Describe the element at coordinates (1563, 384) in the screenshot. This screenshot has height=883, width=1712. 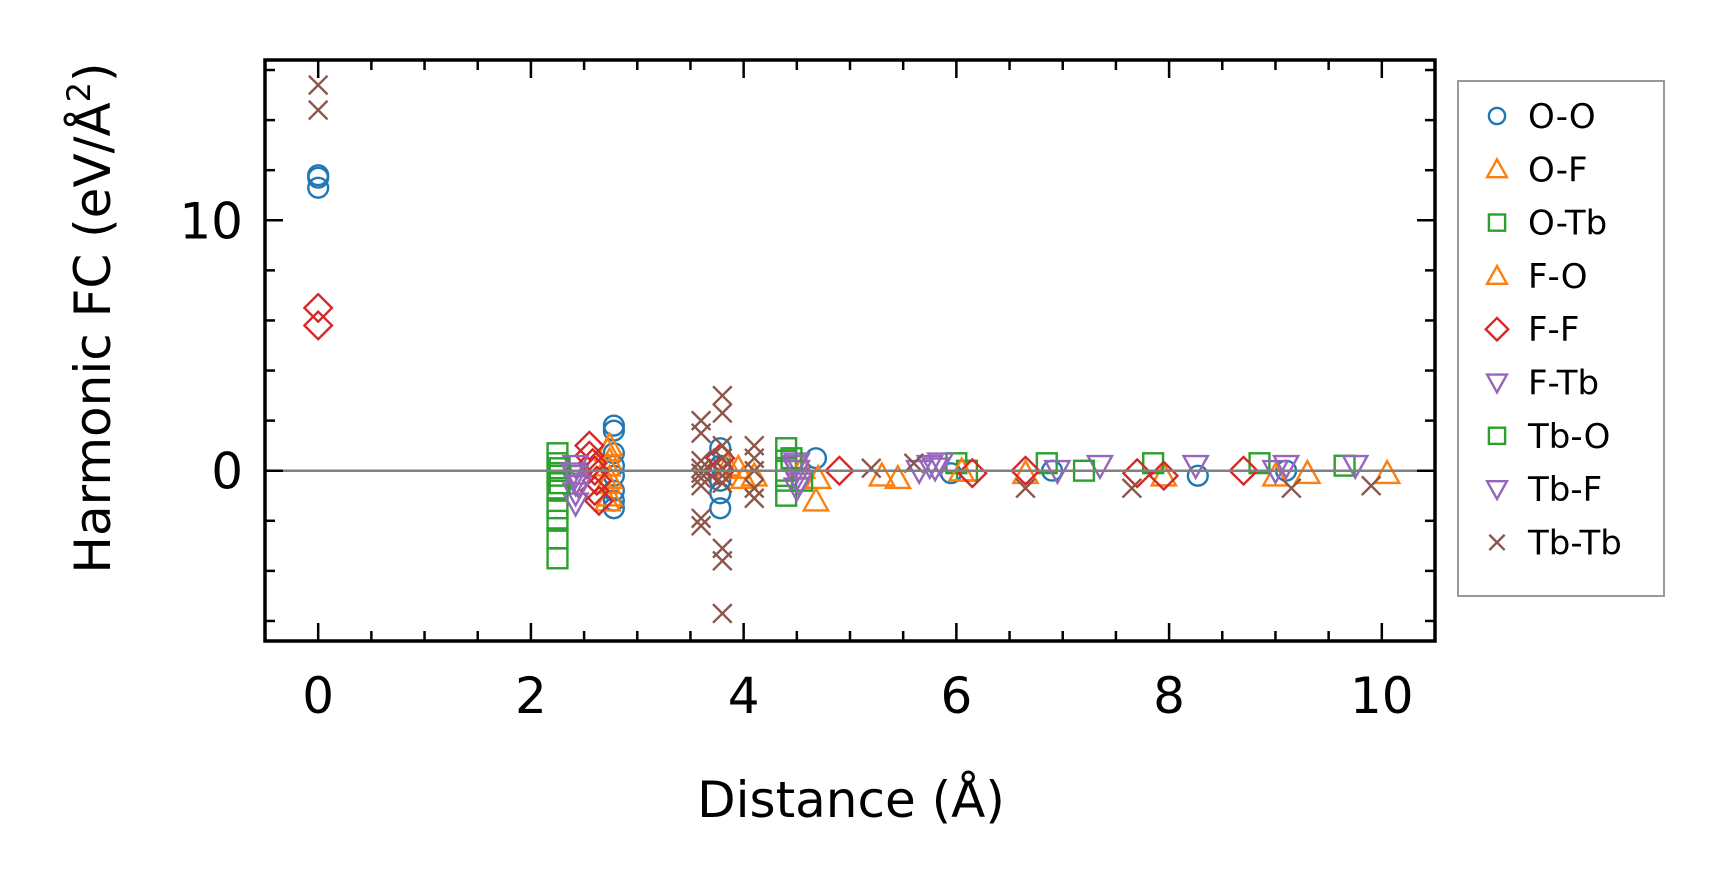
I see `legend-label: F-Tb` at that location.